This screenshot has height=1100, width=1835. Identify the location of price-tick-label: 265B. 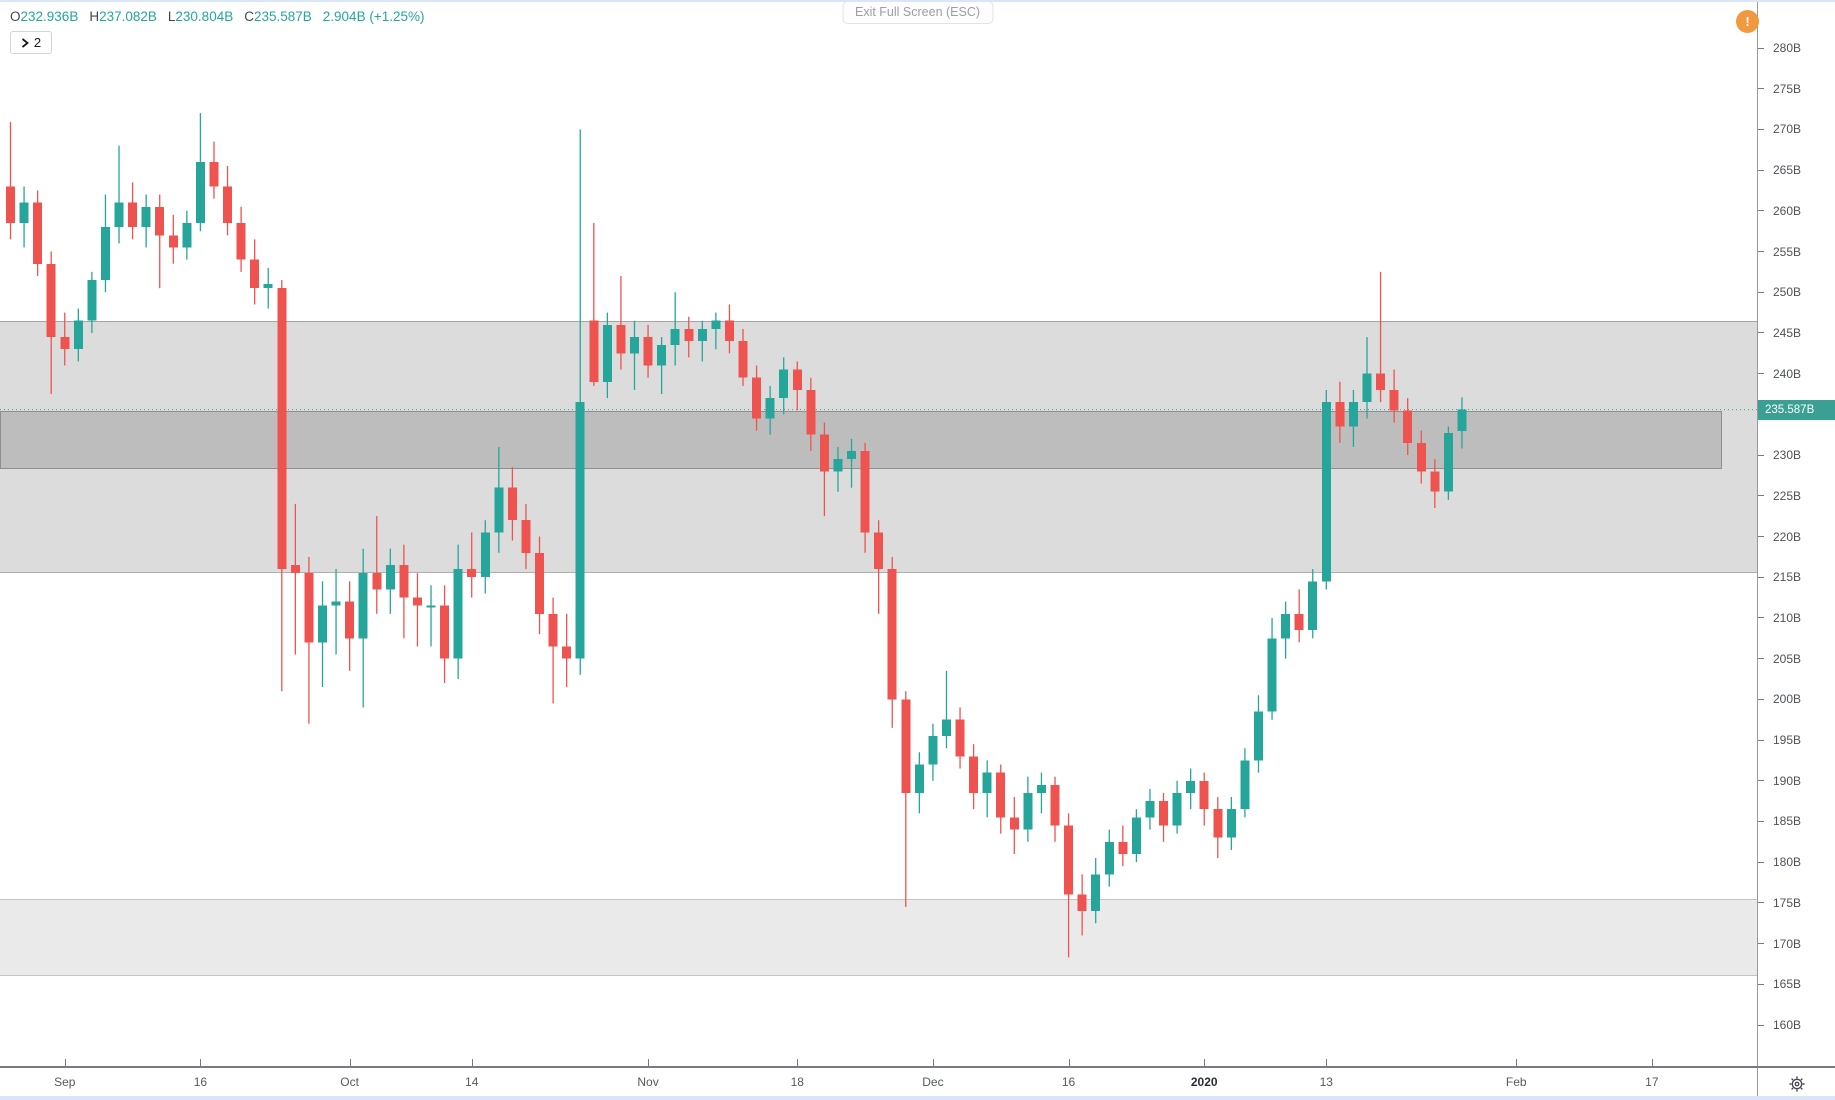
(1787, 170).